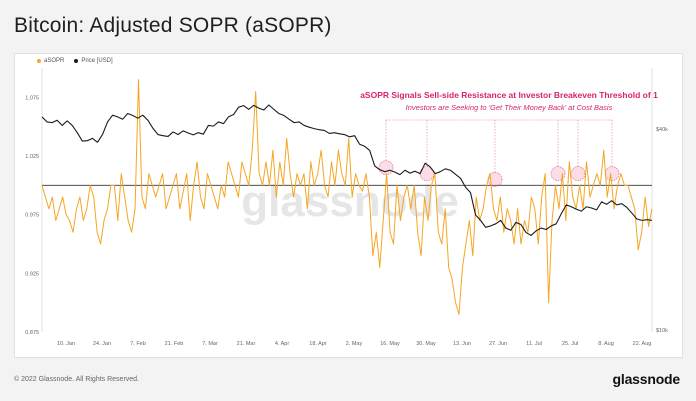 The image size is (696, 401). What do you see at coordinates (32, 98) in the screenshot?
I see `y-tick-label-left: 1.075` at bounding box center [32, 98].